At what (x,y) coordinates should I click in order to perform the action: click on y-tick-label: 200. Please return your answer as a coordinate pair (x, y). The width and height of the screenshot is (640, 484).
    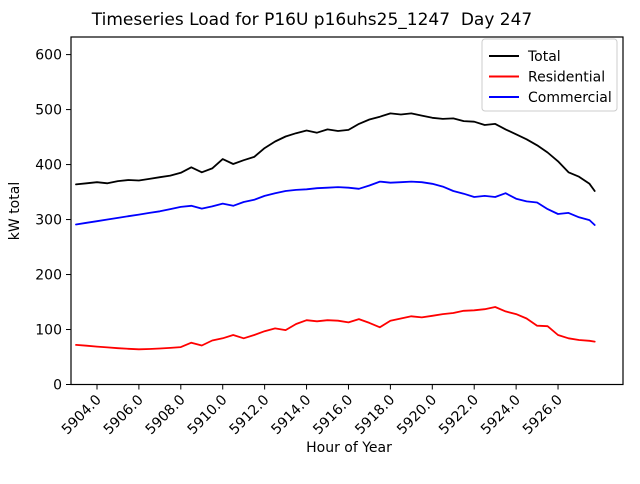
    Looking at the image, I should click on (48, 276).